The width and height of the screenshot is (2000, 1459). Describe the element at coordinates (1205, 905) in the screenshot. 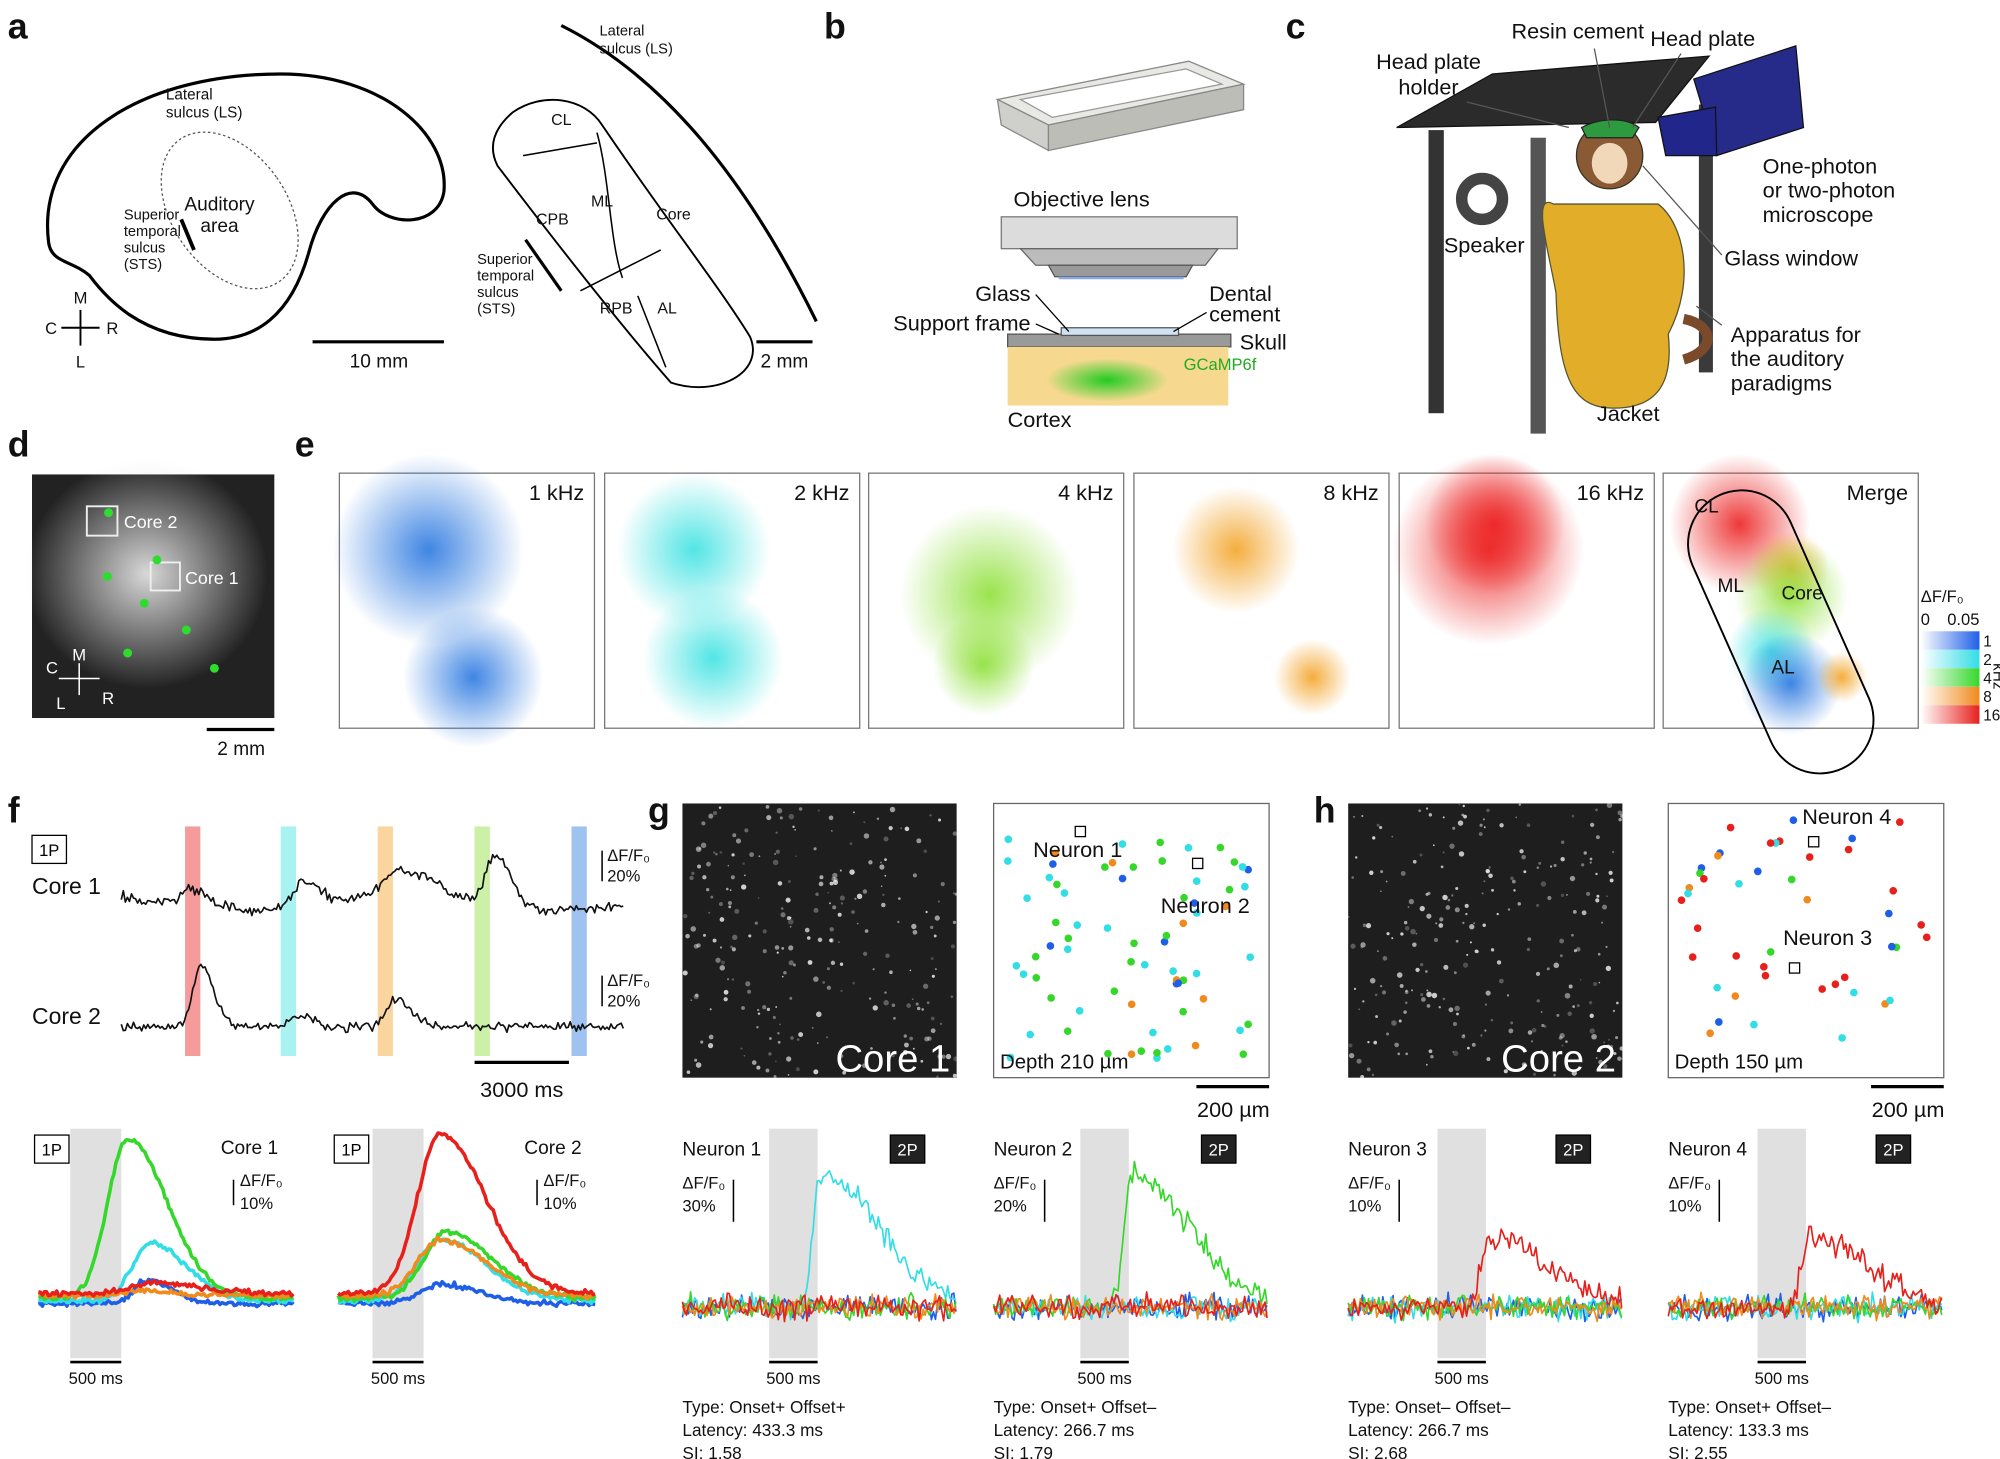

I see `label: Neuron 2` at that location.